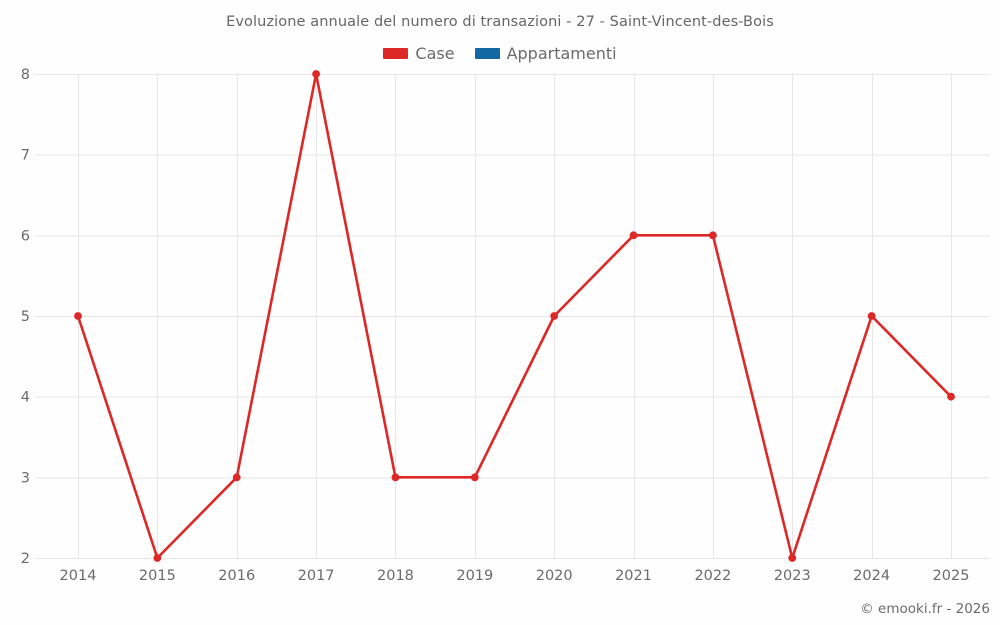 This screenshot has width=1000, height=625. What do you see at coordinates (951, 576) in the screenshot?
I see `x-axis-tick-label: 2025` at bounding box center [951, 576].